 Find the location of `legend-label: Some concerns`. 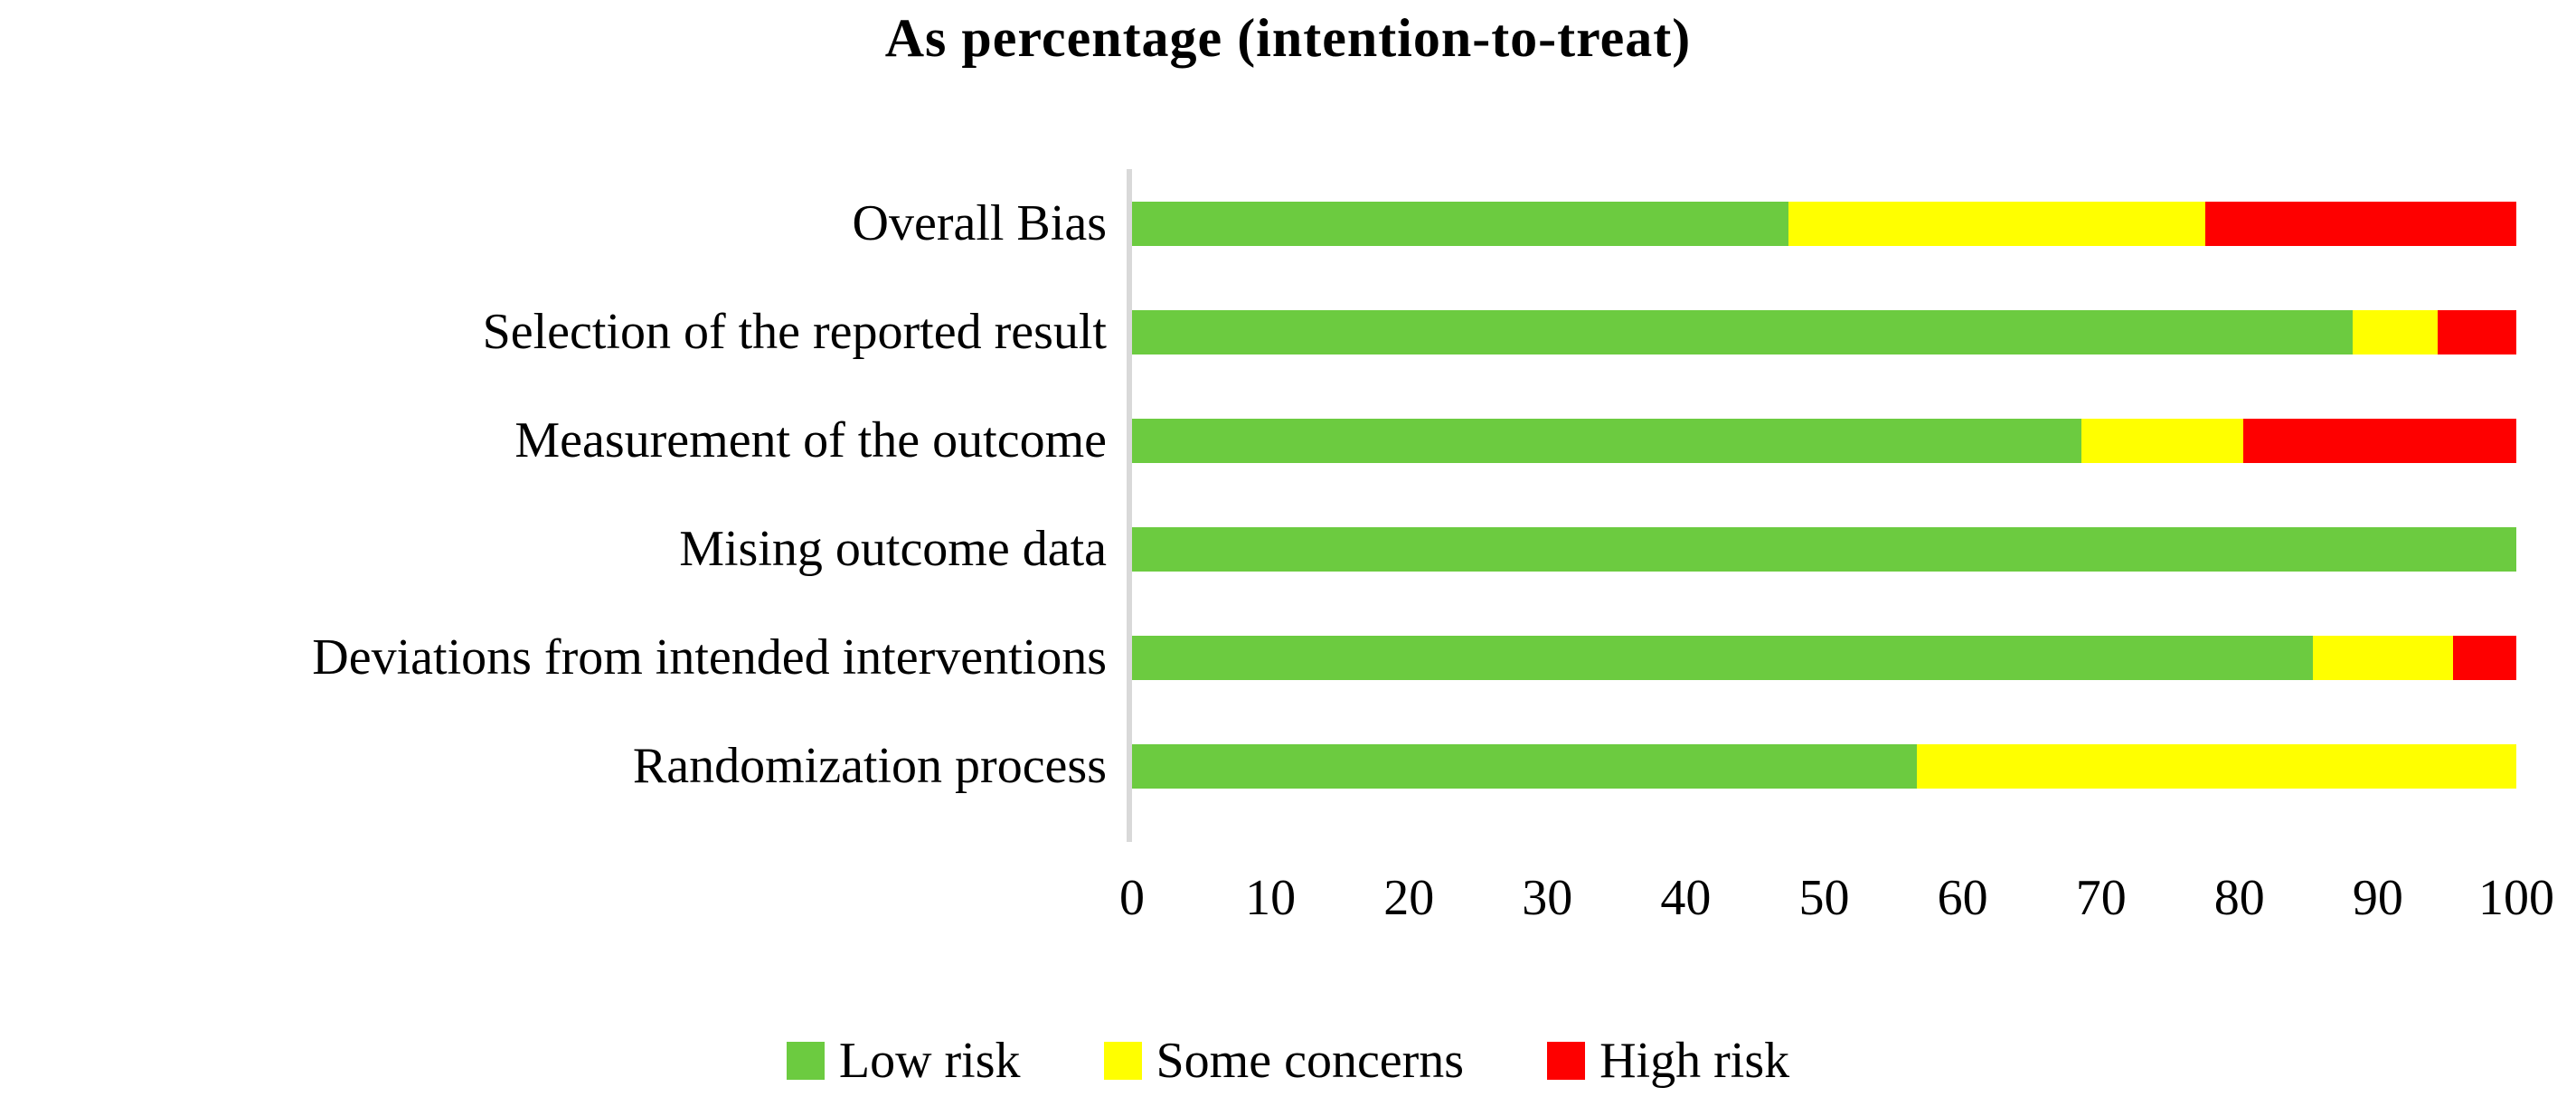

legend-label: Some concerns is located at coordinates (1310, 1061).